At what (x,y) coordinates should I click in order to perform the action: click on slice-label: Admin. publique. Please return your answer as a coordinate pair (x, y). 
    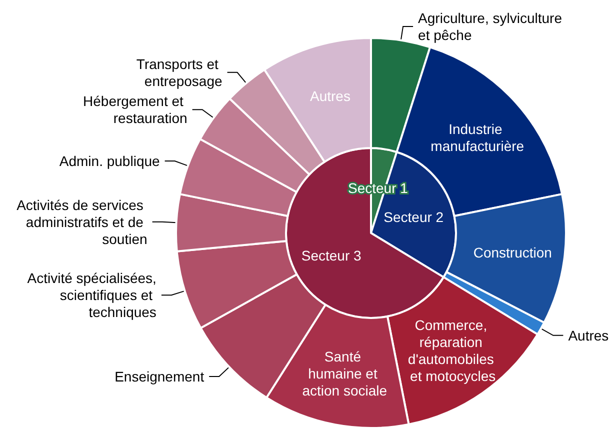
    Looking at the image, I should click on (109, 160).